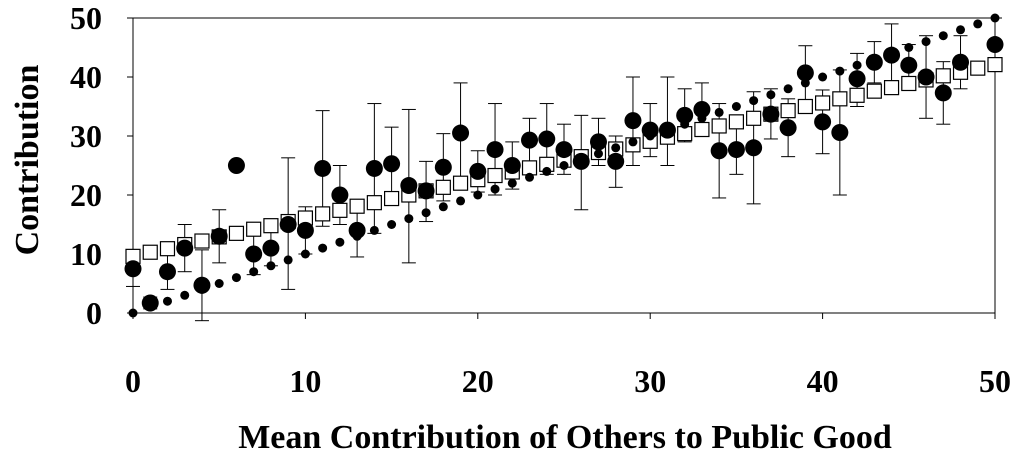 The image size is (1018, 461). I want to click on y-tick-label: 10, so click(86, 254).